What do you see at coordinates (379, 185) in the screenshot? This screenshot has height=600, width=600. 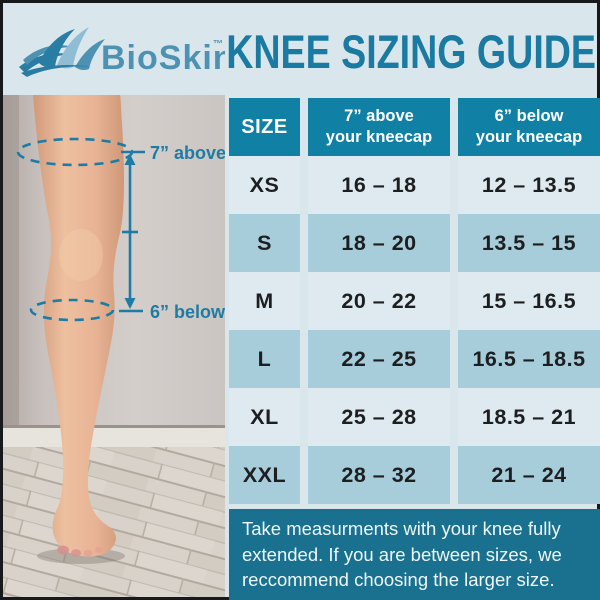 I see `above-range-cell: 16 – 18` at bounding box center [379, 185].